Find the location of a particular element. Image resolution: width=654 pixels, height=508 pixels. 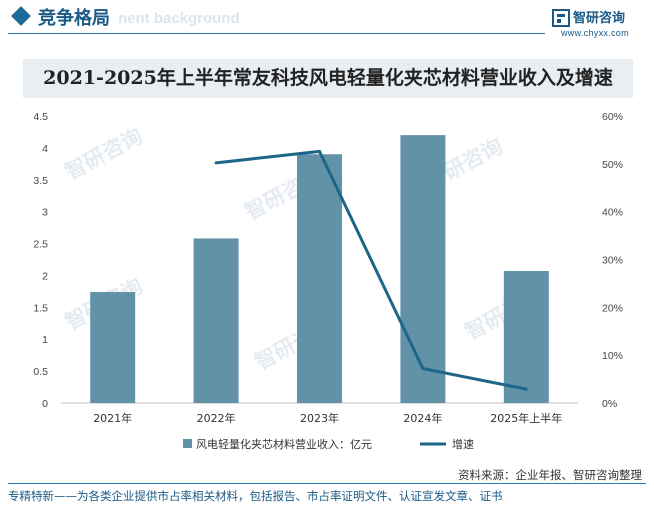

y-left-tick-label: 0 is located at coordinates (45, 404).